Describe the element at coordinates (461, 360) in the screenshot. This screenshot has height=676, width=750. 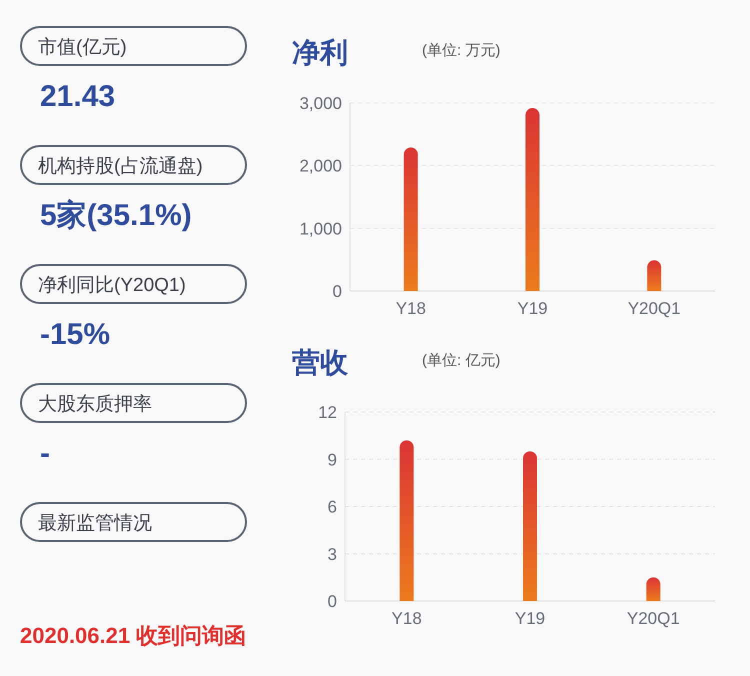
I see `chart-subtitle: (单位: 亿元)` at that location.